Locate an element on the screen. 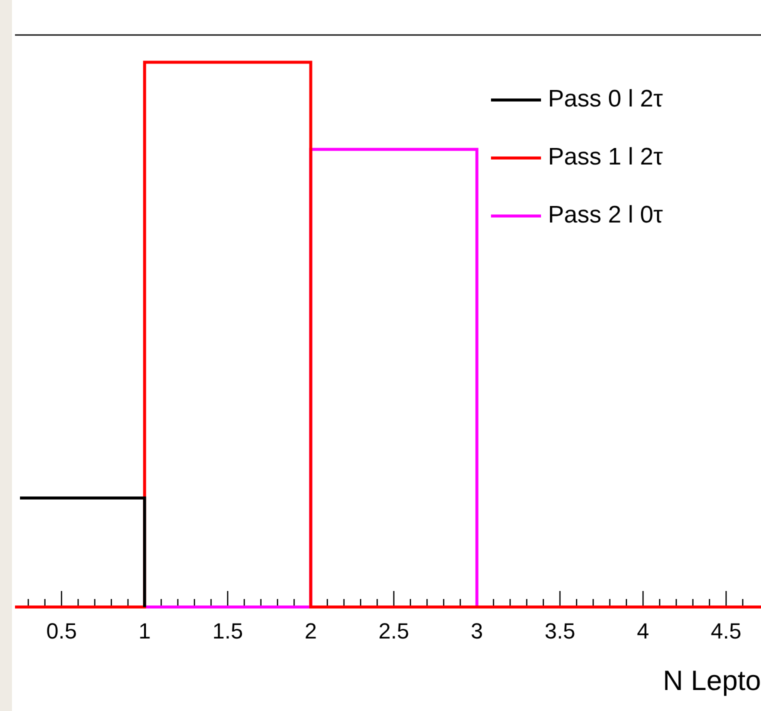  x-tick-label: 2 is located at coordinates (310, 631).